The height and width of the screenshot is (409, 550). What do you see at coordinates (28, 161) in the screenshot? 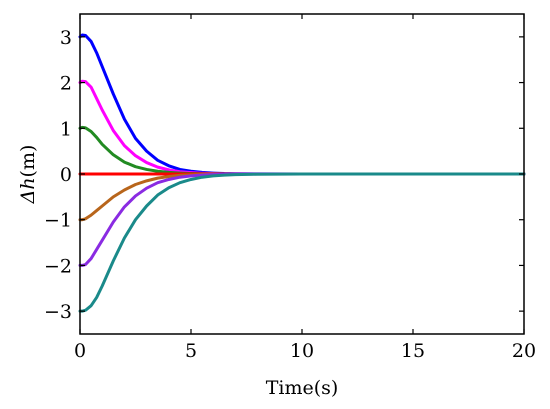
I see `y-axis-label-unit: (m)` at bounding box center [28, 161].